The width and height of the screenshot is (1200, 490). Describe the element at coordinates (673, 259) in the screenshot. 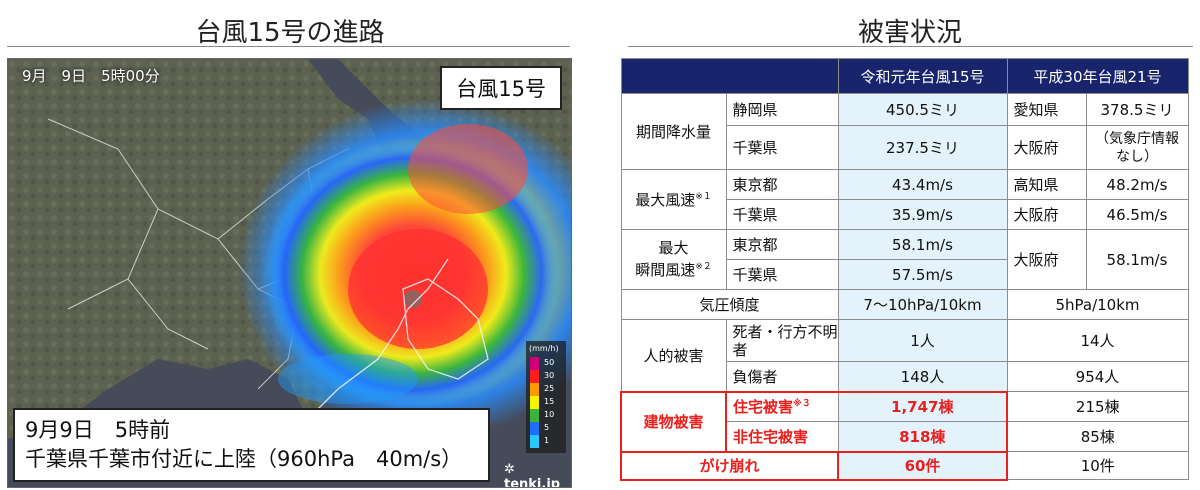

I see `gust-label: 最大瞬間風速※２` at that location.